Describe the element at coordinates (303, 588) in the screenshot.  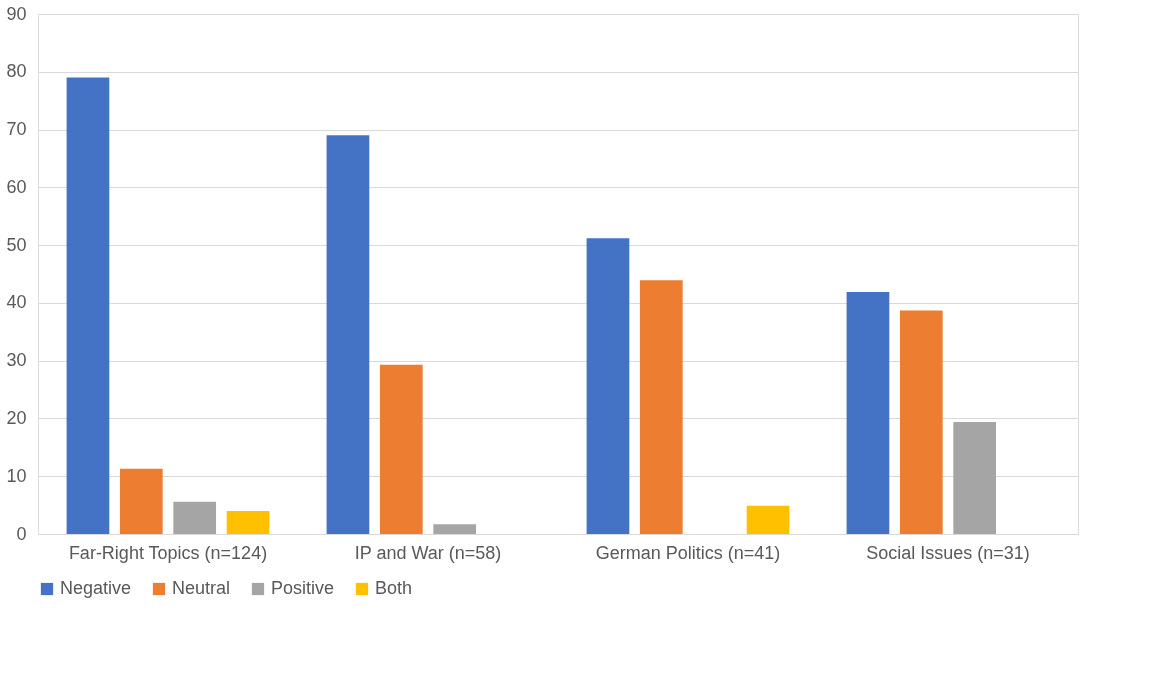
I see `legend-label: Positive` at that location.